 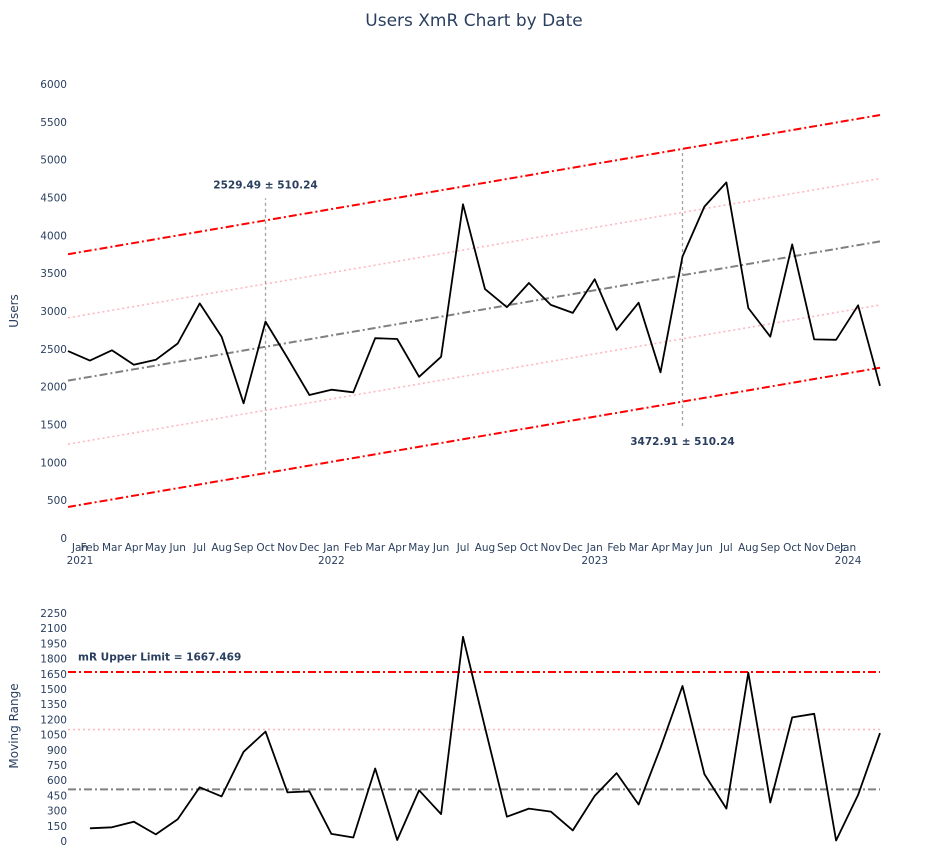 What do you see at coordinates (53, 614) in the screenshot?
I see `mr-y-tick-label: 2250` at bounding box center [53, 614].